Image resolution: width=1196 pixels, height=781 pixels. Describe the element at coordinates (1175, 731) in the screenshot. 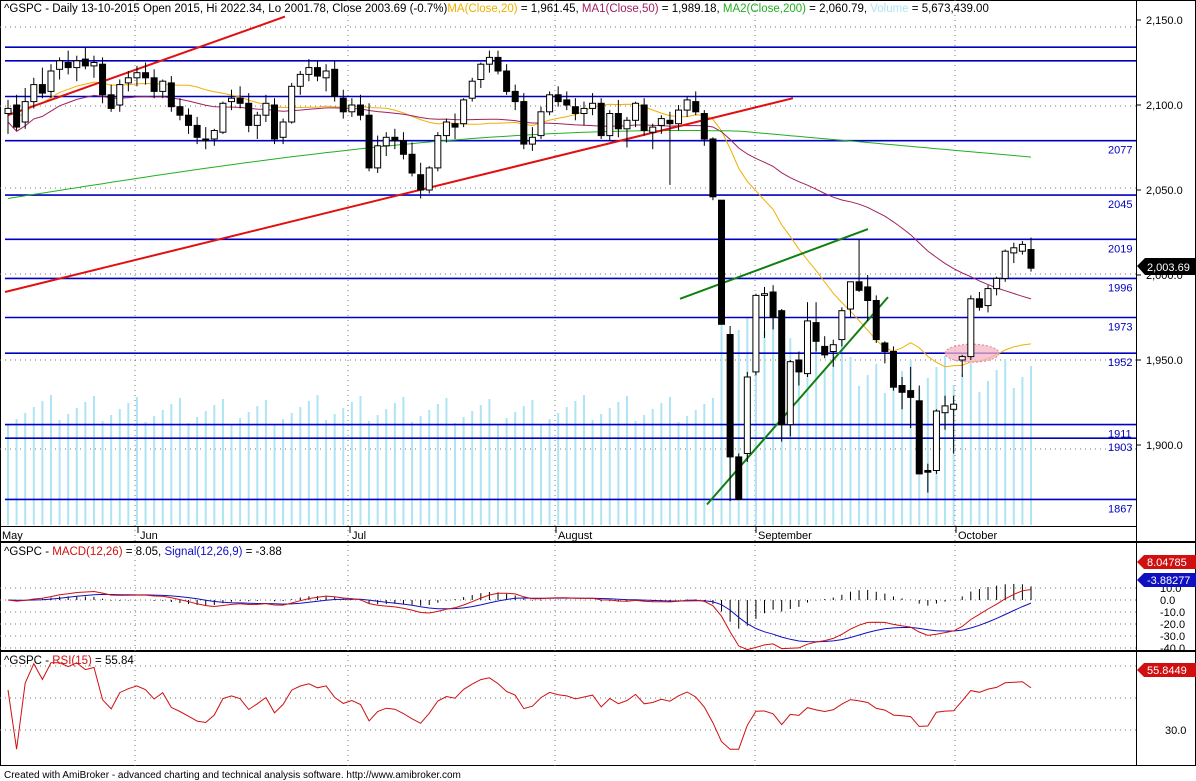

I see `rsi-tick-label: 30.0` at that location.